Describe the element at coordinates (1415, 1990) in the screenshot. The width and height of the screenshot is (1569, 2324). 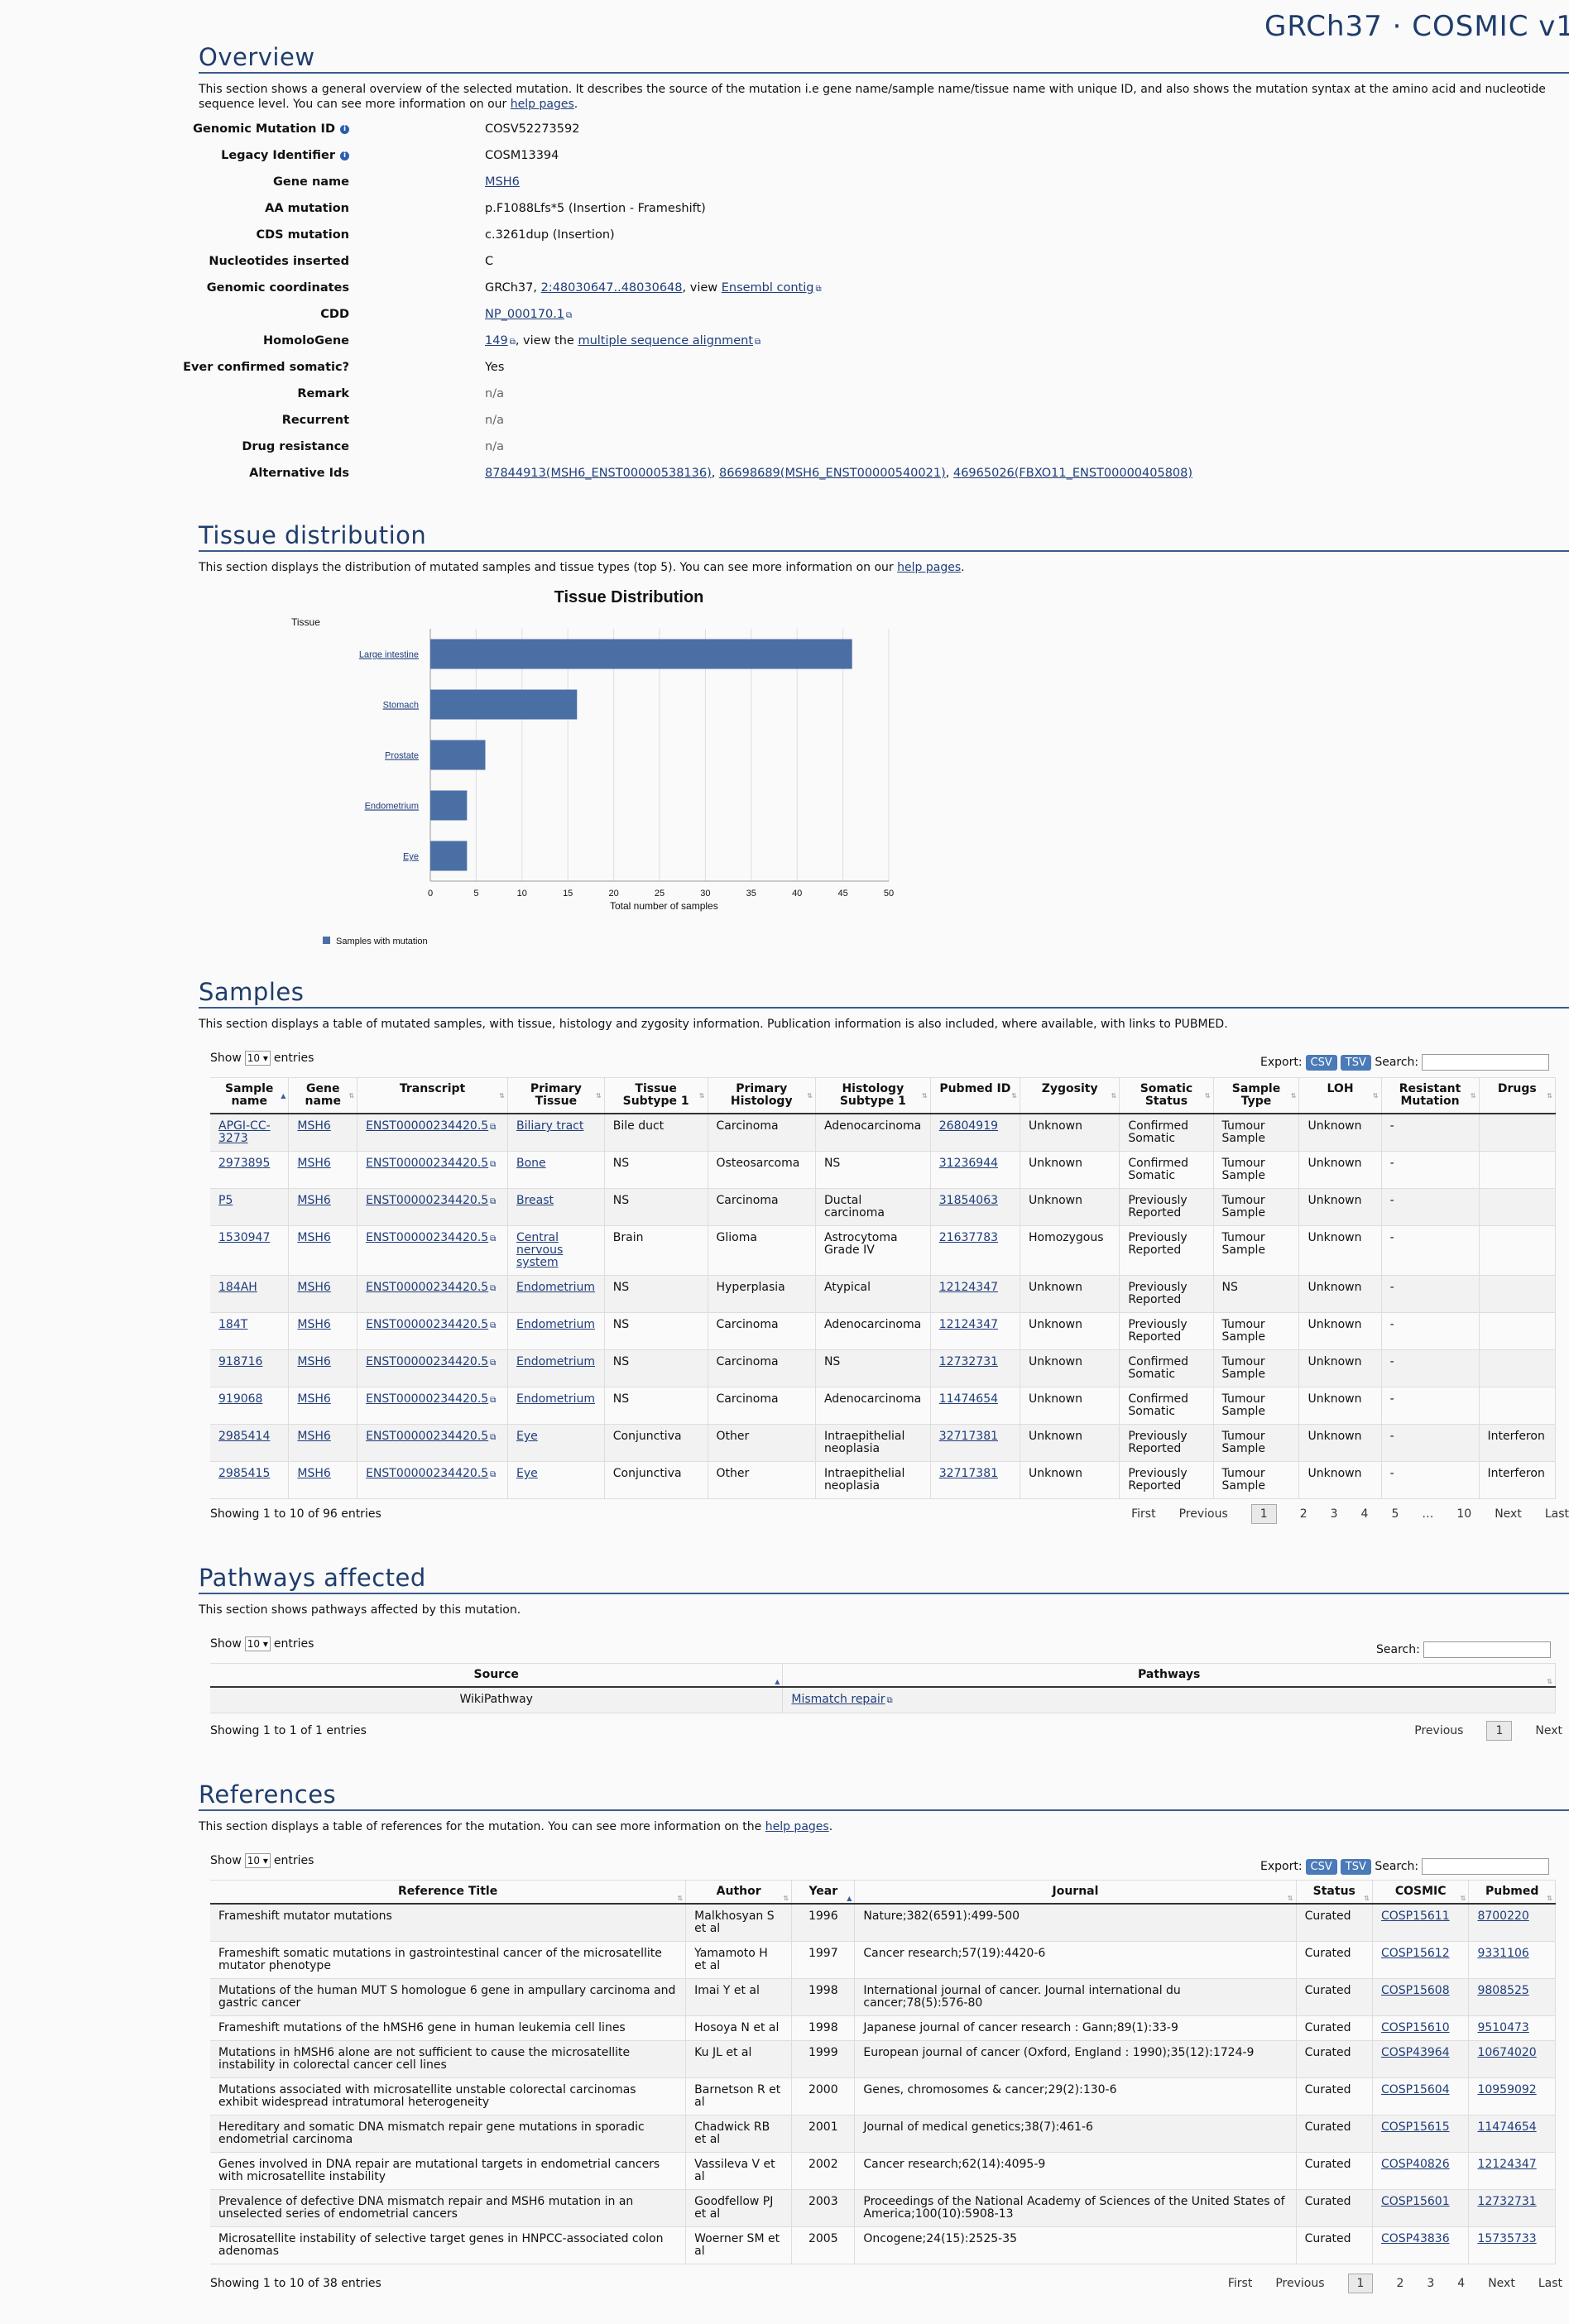
I see `cell-link: COSP15608` at that location.